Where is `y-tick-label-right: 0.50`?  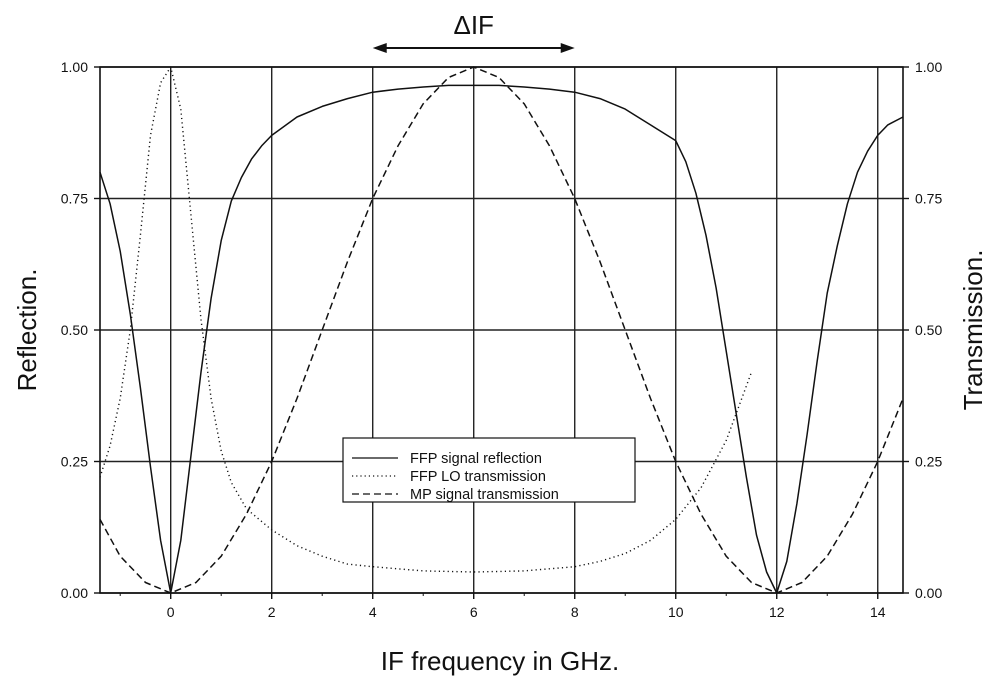
y-tick-label-right: 0.50 is located at coordinates (928, 330).